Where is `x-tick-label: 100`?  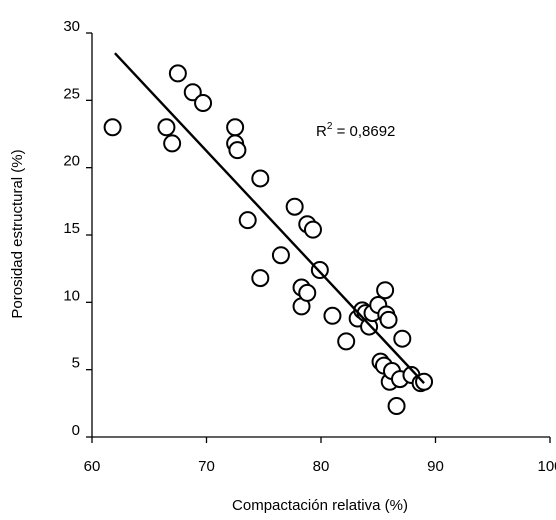 x-tick-label: 100 is located at coordinates (546, 466).